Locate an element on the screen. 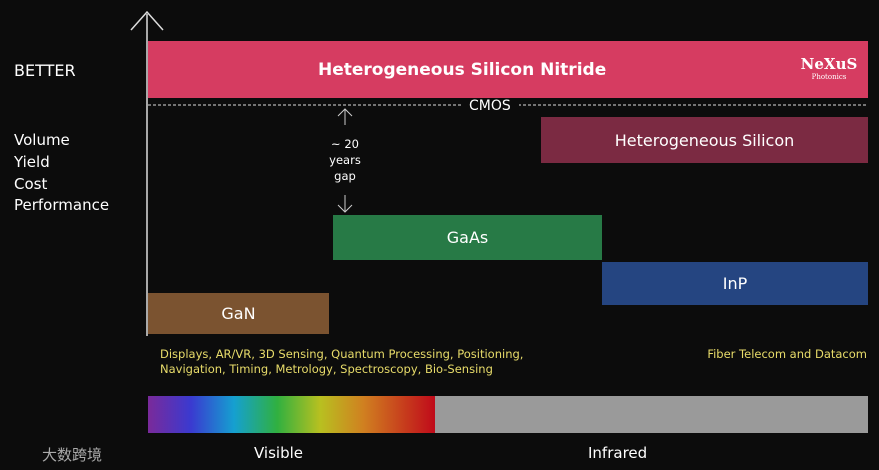  tech-bar: GaN is located at coordinates (238, 313).